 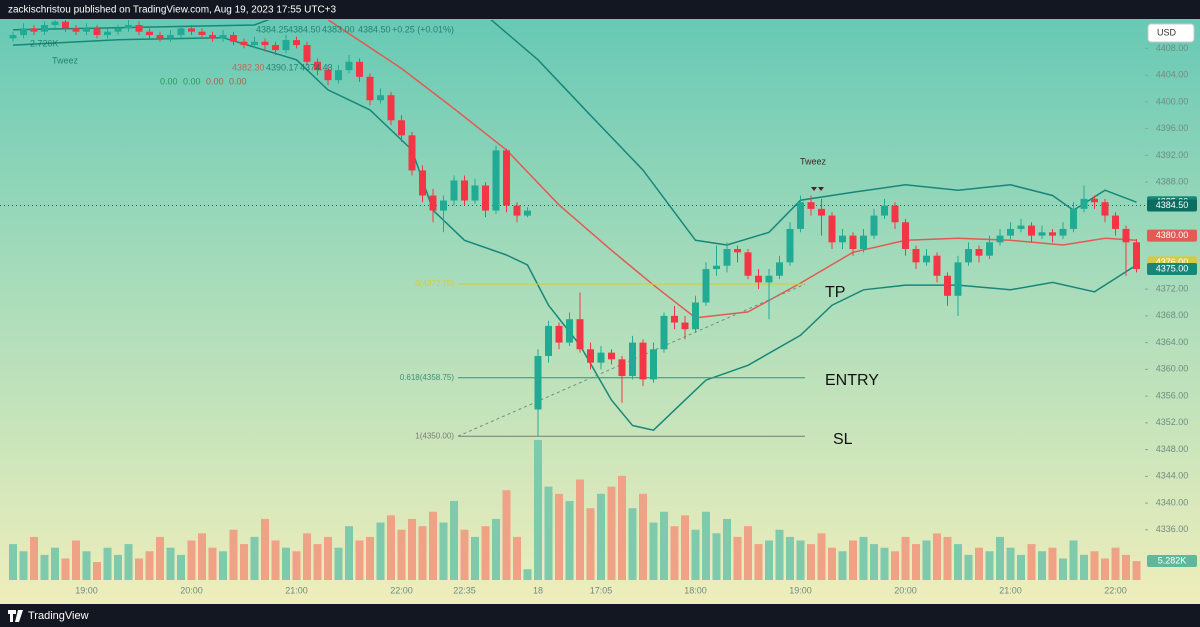 I want to click on legend-low: 4383.00, so click(x=338, y=29).